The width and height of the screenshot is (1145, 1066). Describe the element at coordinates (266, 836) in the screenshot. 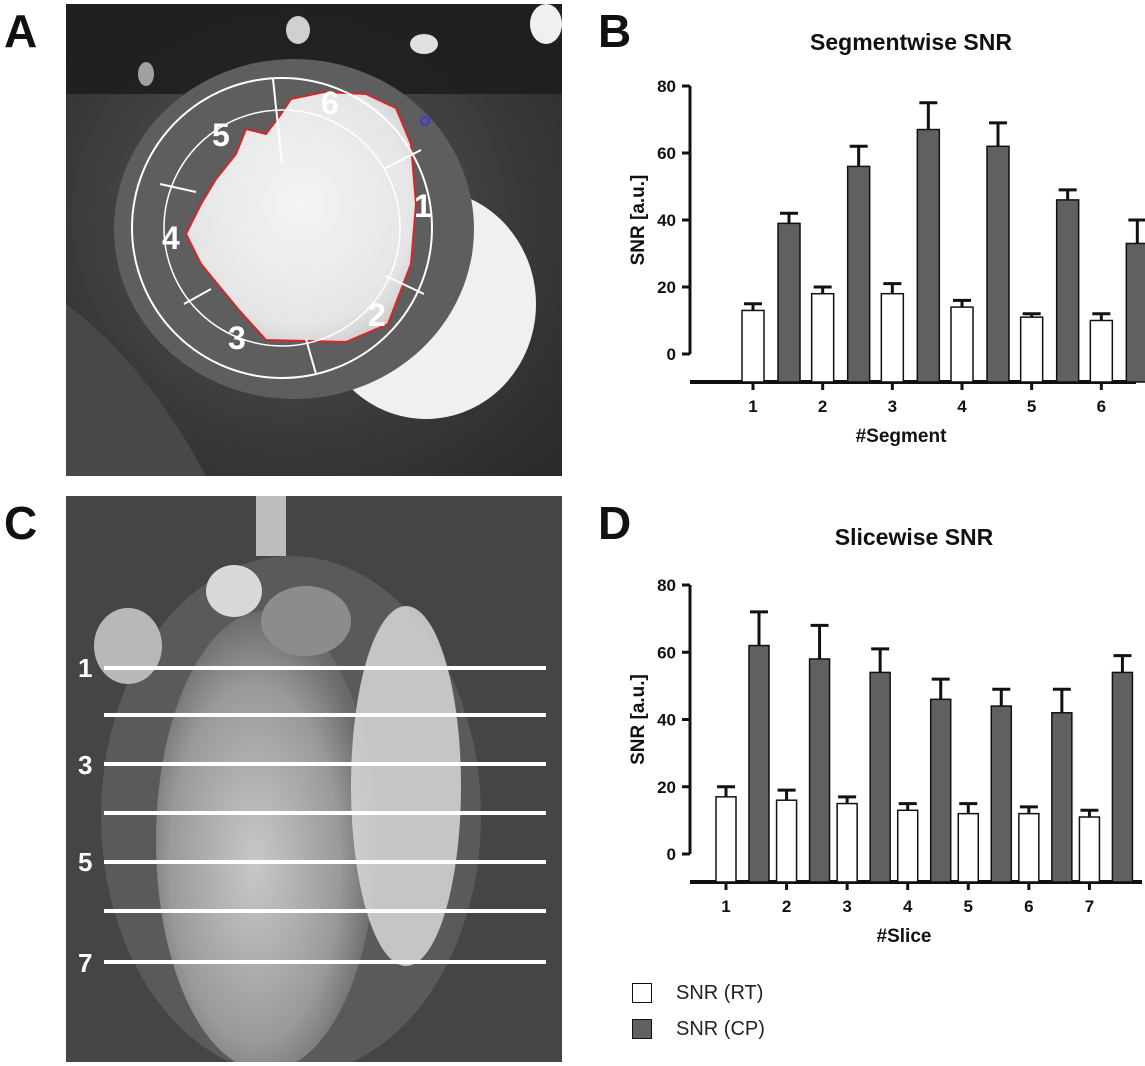

I see `left-ventricle` at that location.